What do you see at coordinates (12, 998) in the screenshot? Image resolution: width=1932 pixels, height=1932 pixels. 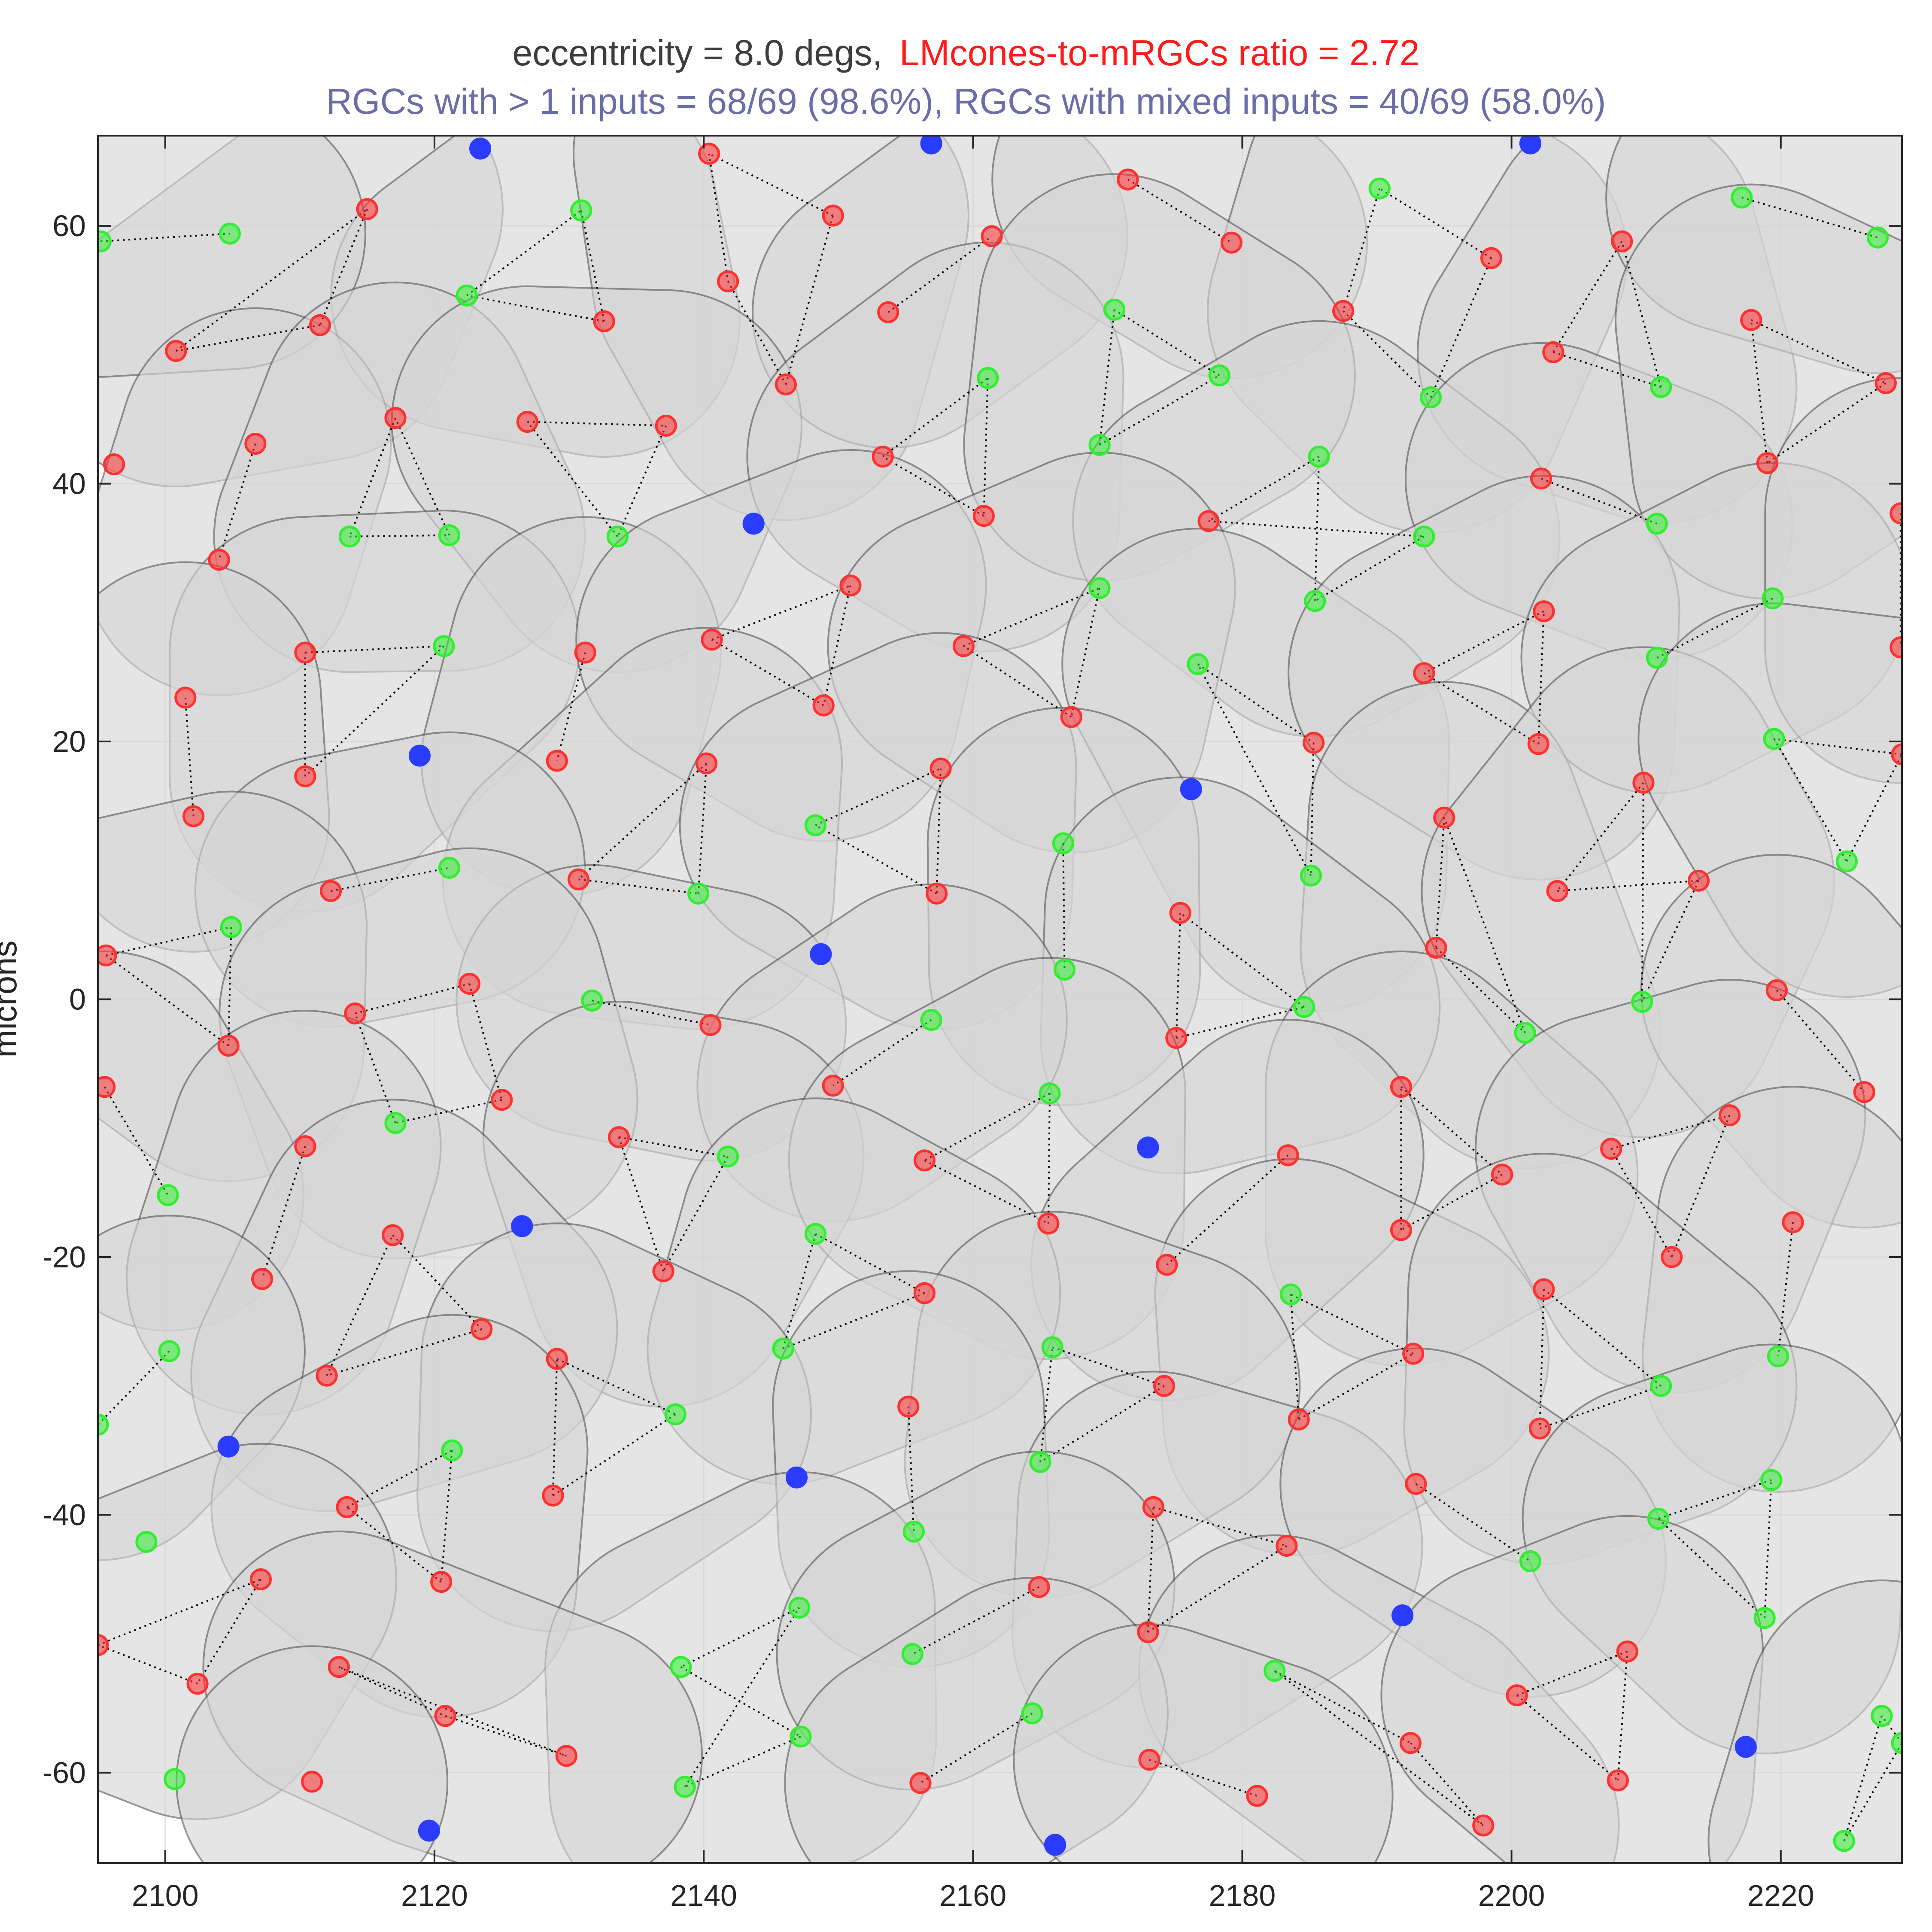 I see `y-axis-label: microns` at bounding box center [12, 998].